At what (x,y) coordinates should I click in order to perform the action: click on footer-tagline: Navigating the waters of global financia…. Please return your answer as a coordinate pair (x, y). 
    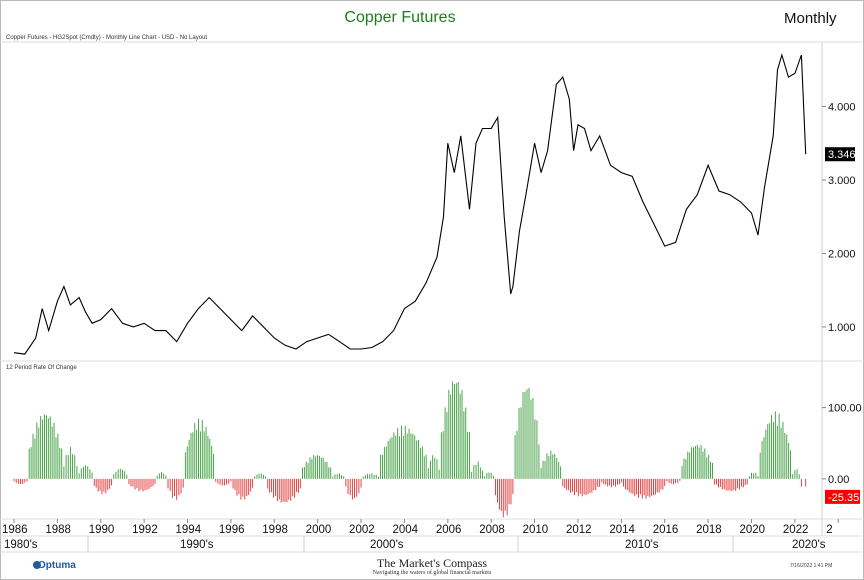
    Looking at the image, I should click on (432, 573).